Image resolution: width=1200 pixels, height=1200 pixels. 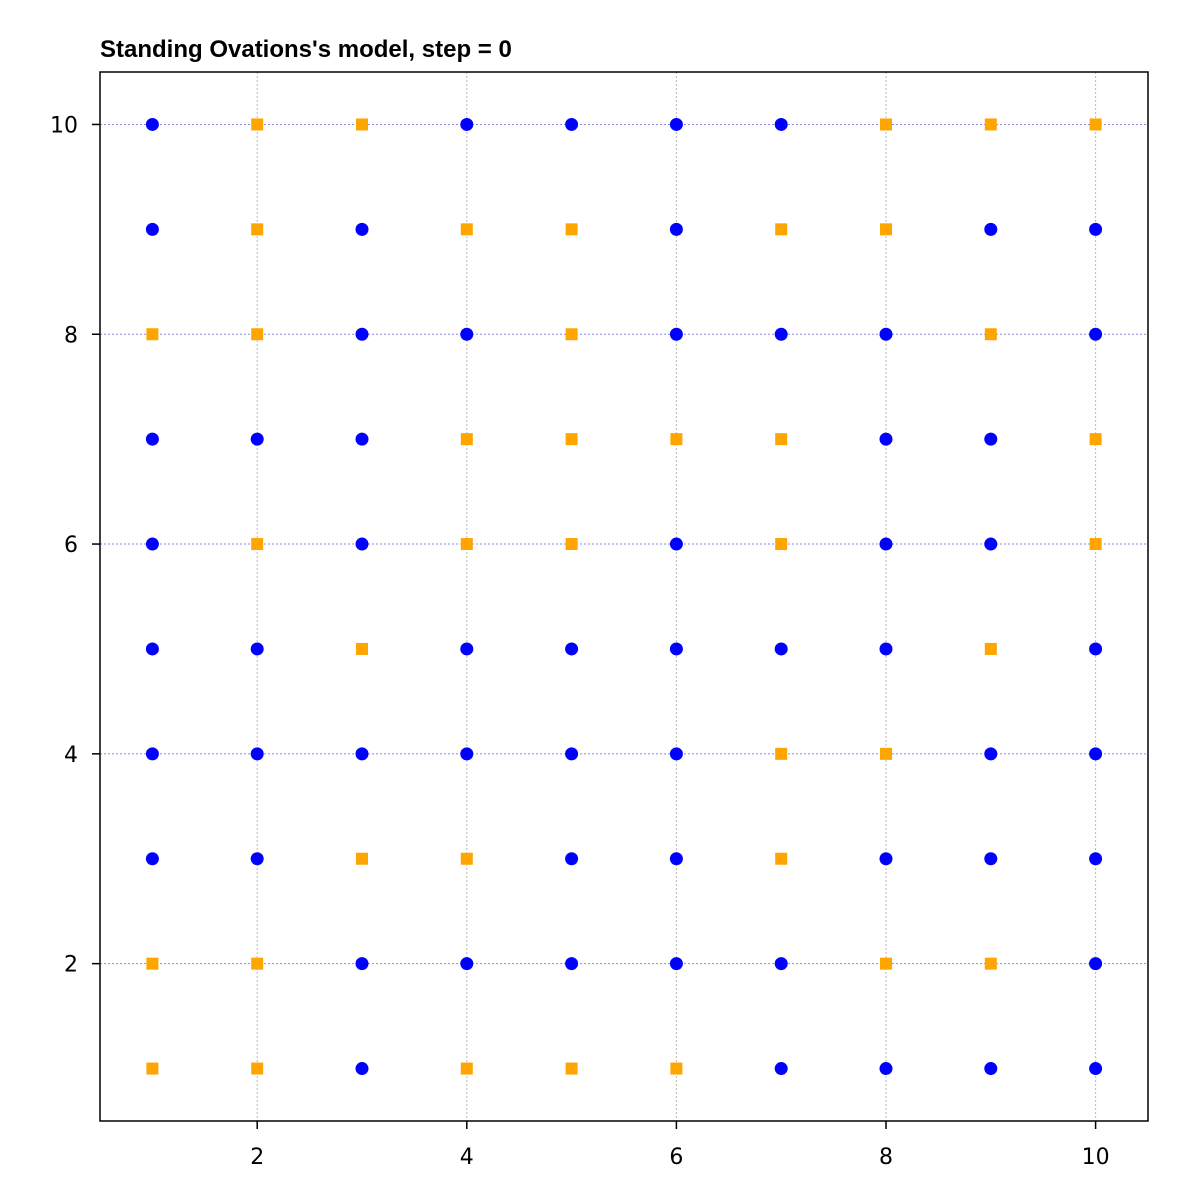 I want to click on y-tick-label: 10, so click(x=64, y=125).